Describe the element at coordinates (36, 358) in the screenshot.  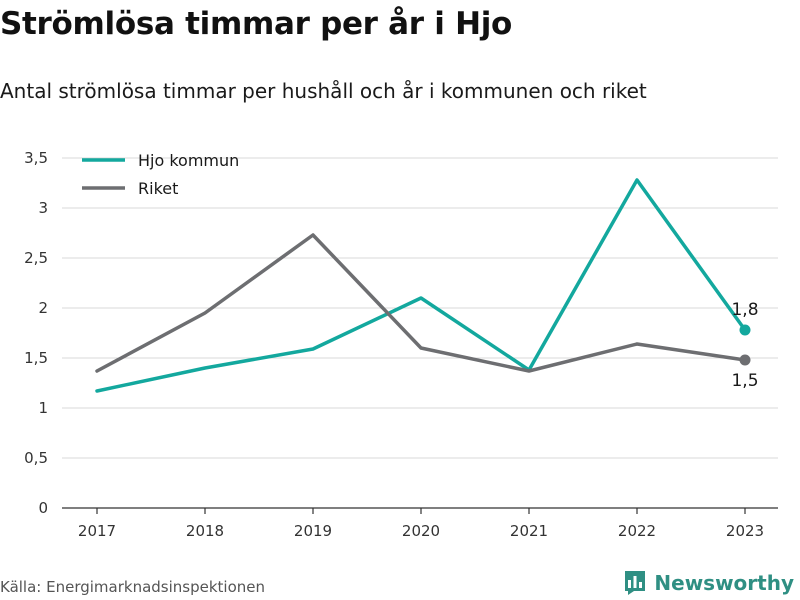
I see `y-tick-label: 1,5` at that location.